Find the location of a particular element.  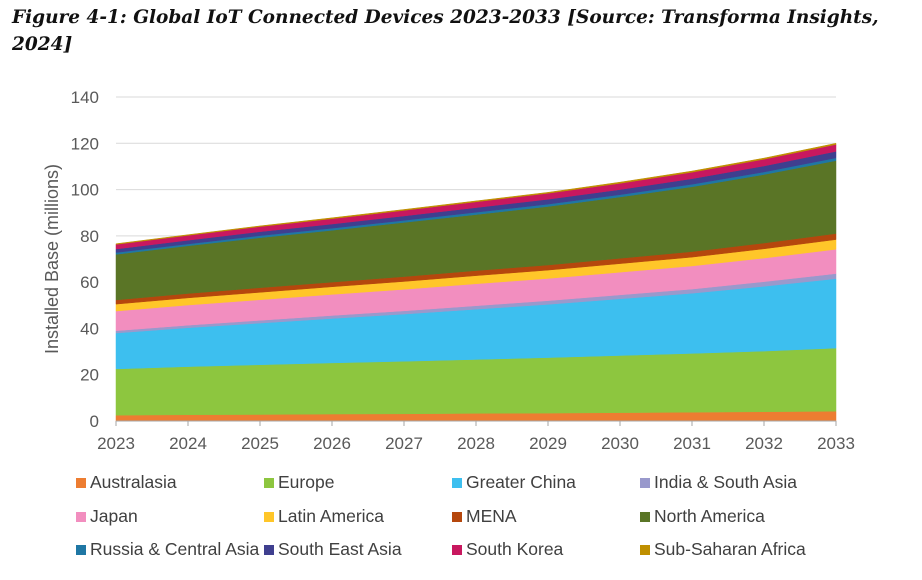

legend-label: Sub-Saharan Africa is located at coordinates (730, 549).